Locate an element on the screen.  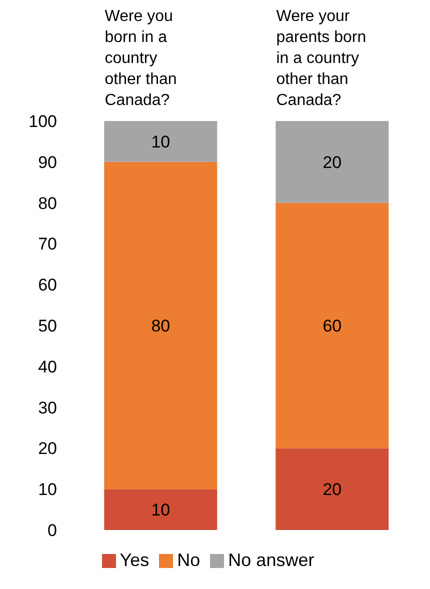
legend-label: Yes is located at coordinates (135, 560).